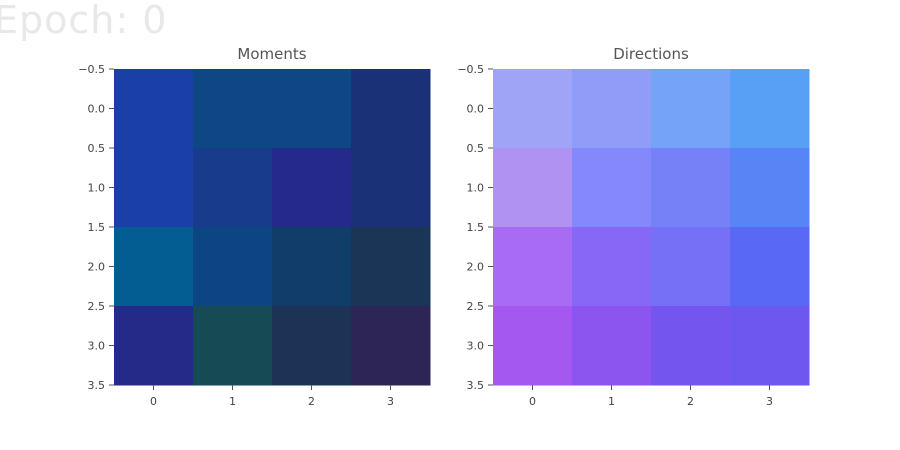 The image size is (900, 450). I want to click on figure-suptitle: Epoch: 0, so click(84, 21).